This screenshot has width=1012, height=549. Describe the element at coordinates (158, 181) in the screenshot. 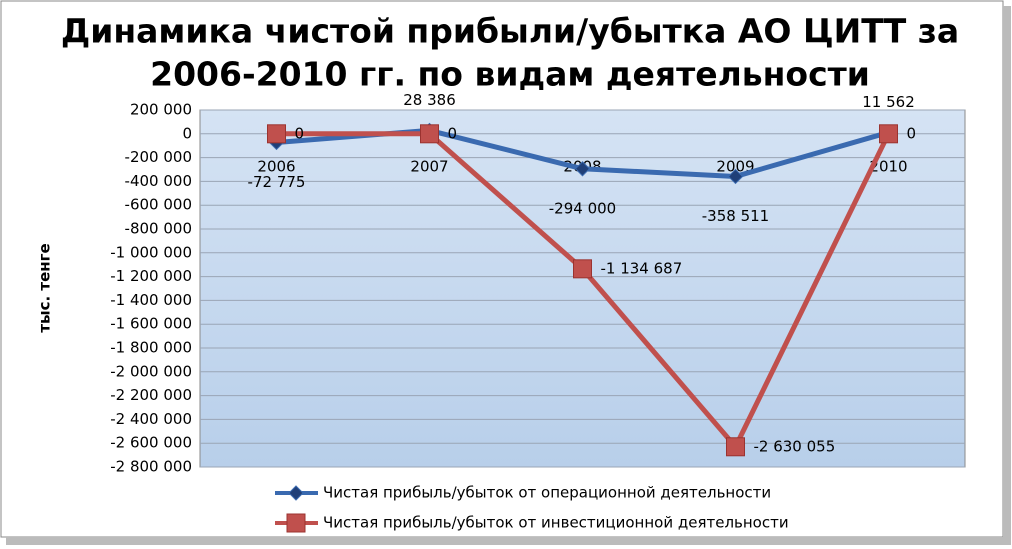

I see `y-tick-label: -400 000` at that location.